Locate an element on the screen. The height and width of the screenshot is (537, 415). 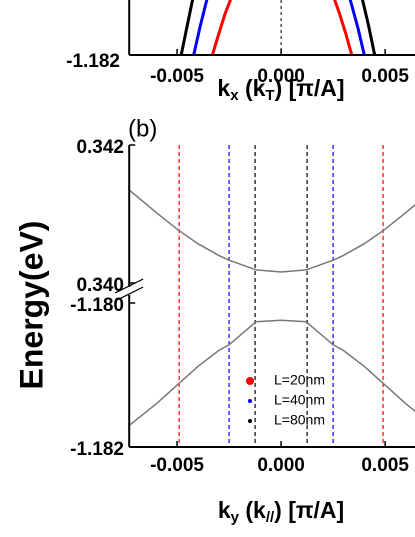
x-axis-label: kx (kT) [π/A] is located at coordinates (280, 89).